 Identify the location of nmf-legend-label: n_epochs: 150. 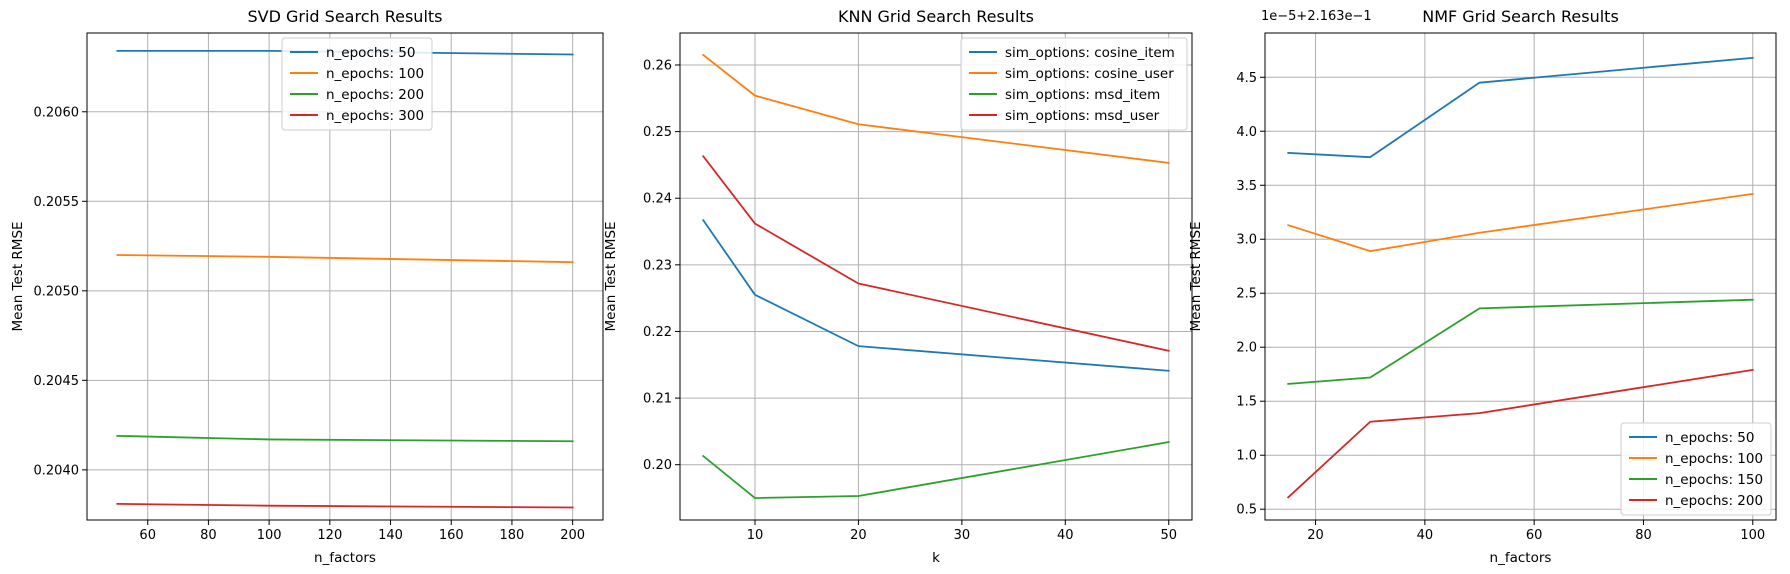
(1714, 480).